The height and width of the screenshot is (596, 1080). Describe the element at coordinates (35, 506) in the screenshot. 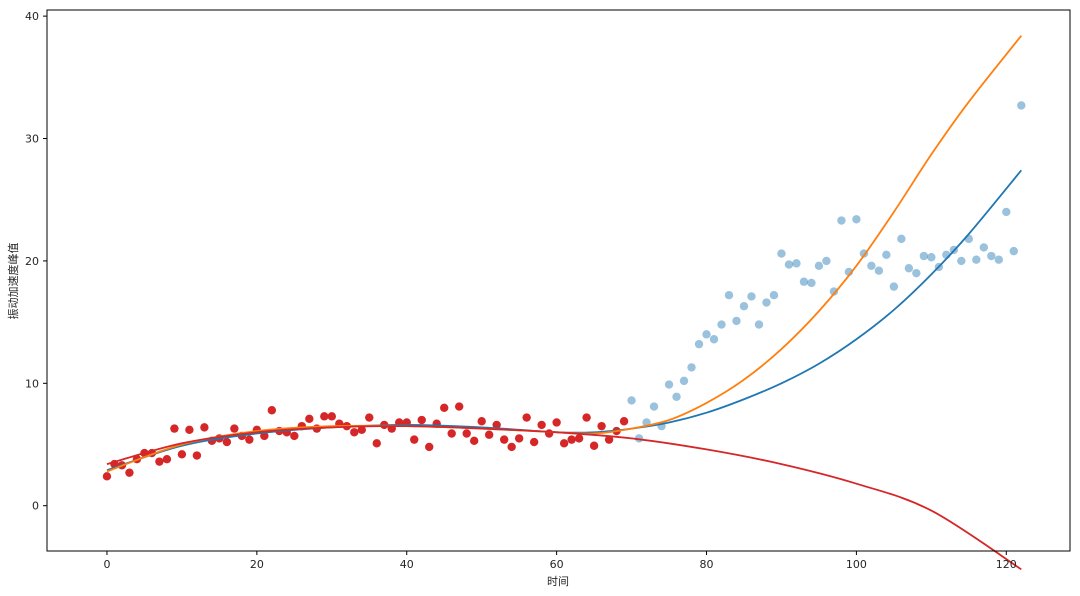

I see `y-tick-label: 0` at that location.